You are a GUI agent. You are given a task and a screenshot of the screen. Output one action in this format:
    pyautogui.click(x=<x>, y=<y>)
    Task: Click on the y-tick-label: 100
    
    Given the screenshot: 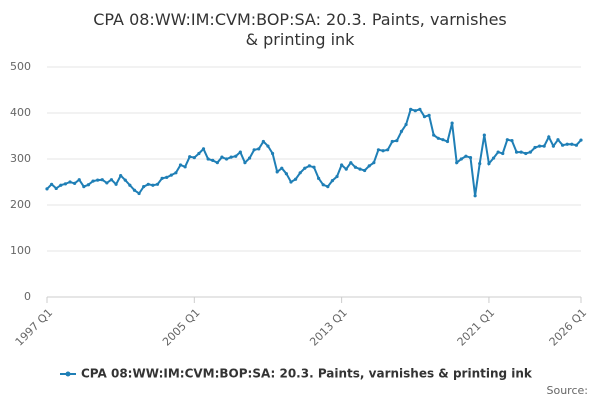 What is the action you would take?
    pyautogui.click(x=20, y=250)
    